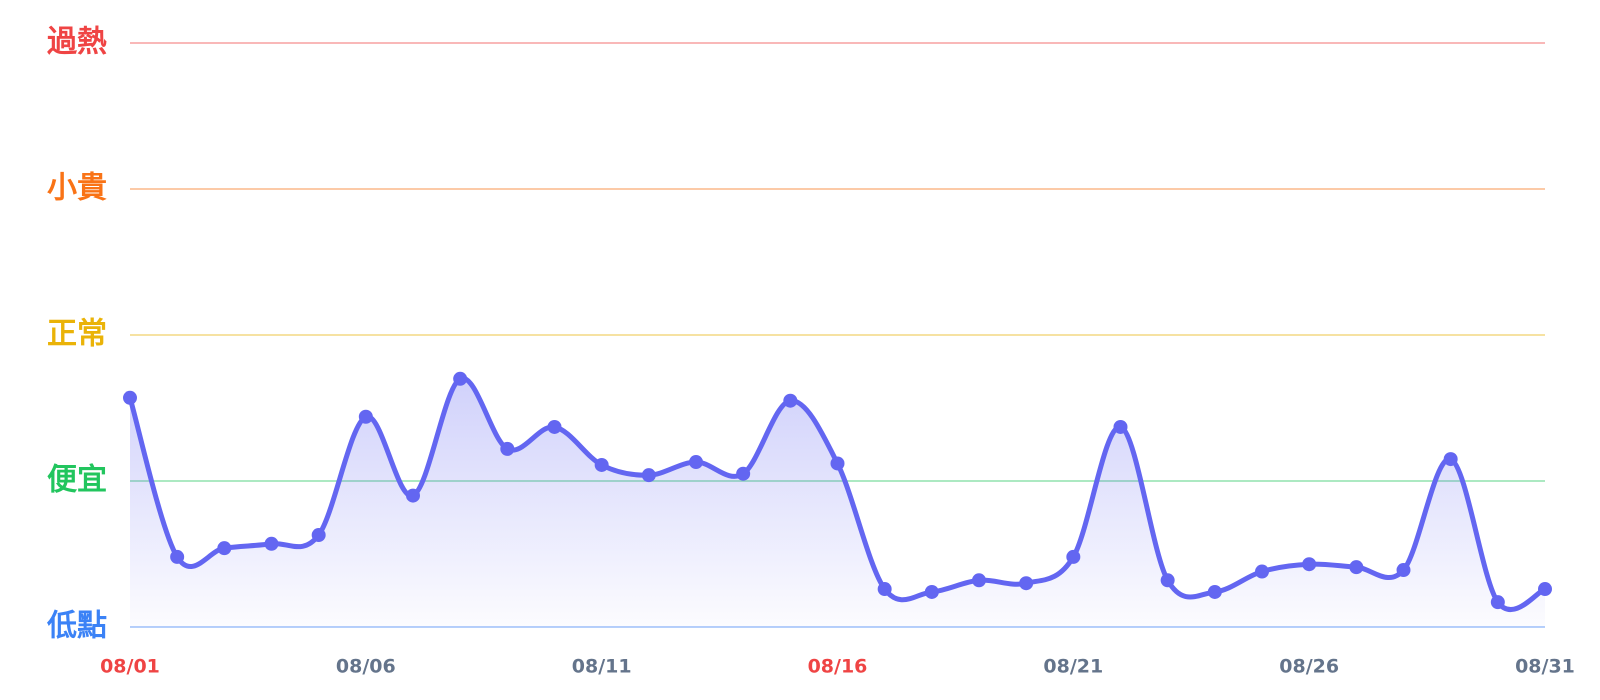 The width and height of the screenshot is (1600, 700). Describe the element at coordinates (77, 480) in the screenshot. I see `y-tick-label: 便宜` at that location.